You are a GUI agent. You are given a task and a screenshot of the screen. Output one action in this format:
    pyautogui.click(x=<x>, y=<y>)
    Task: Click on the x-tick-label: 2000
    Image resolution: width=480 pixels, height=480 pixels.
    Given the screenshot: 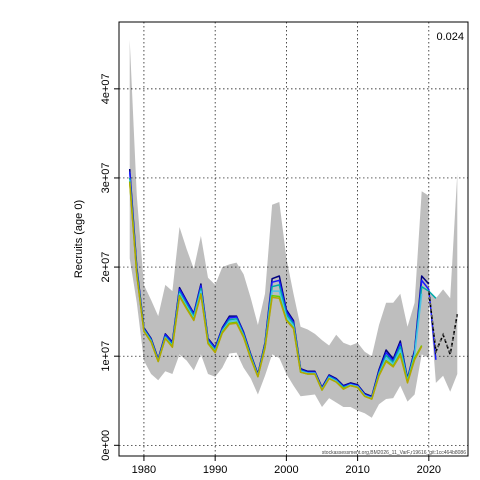 What is the action you would take?
    pyautogui.click(x=286, y=470)
    